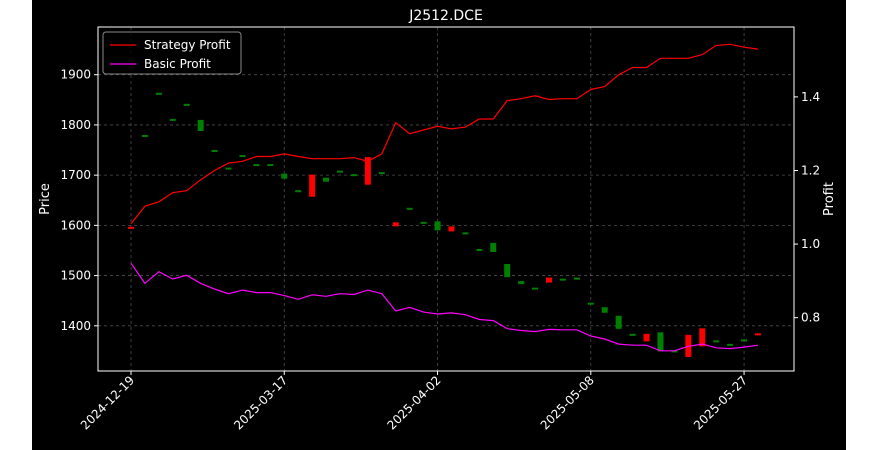  I want to click on y-left-tick-label: 1400, so click(75, 326).